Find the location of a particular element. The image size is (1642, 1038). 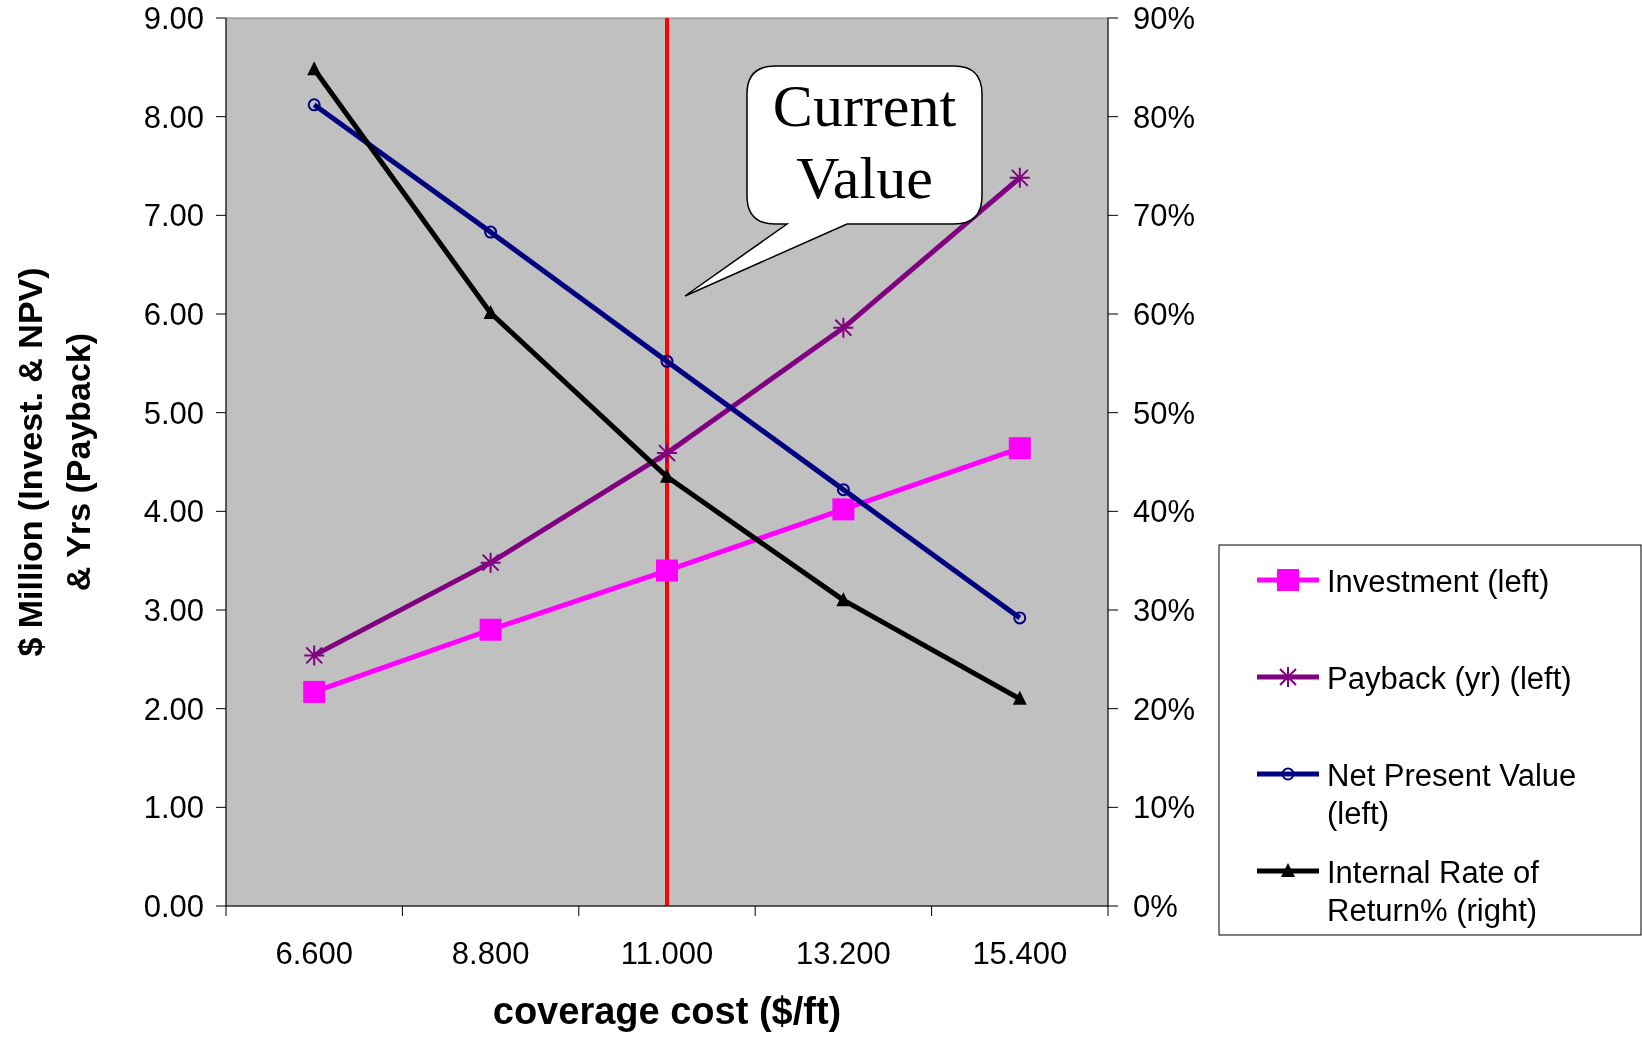

y-tick-label: 8.00 is located at coordinates (173, 117).